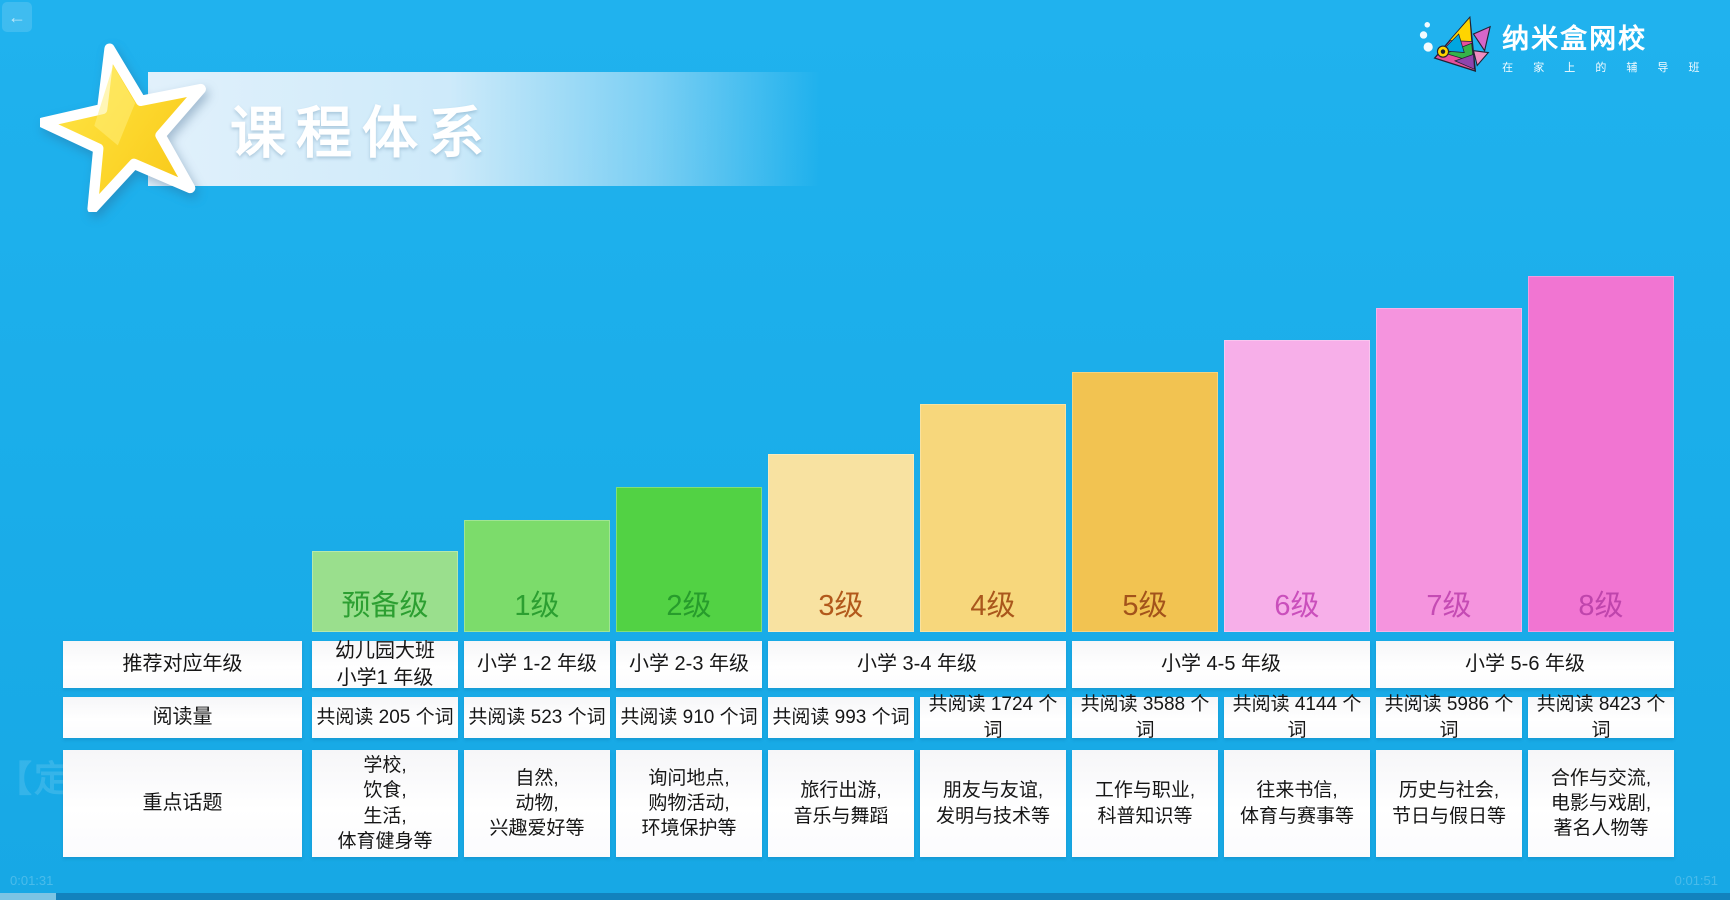 Image resolution: width=1730 pixels, height=900 pixels. What do you see at coordinates (1449, 717) in the screenshot?
I see `reading-cell: 共阅读 5986 个词` at bounding box center [1449, 717].